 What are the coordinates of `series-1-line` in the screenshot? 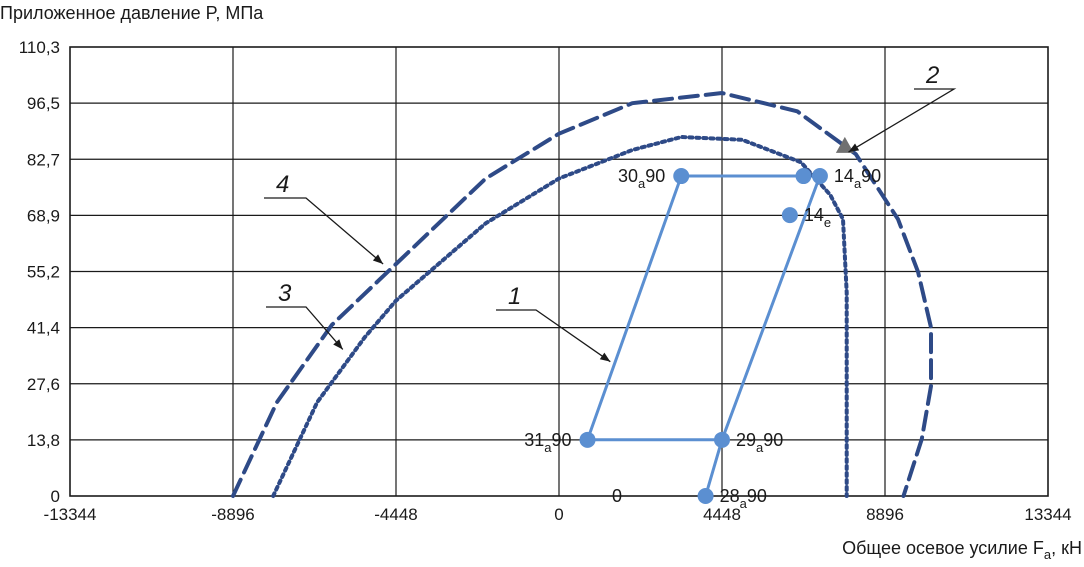 It's located at (704, 336).